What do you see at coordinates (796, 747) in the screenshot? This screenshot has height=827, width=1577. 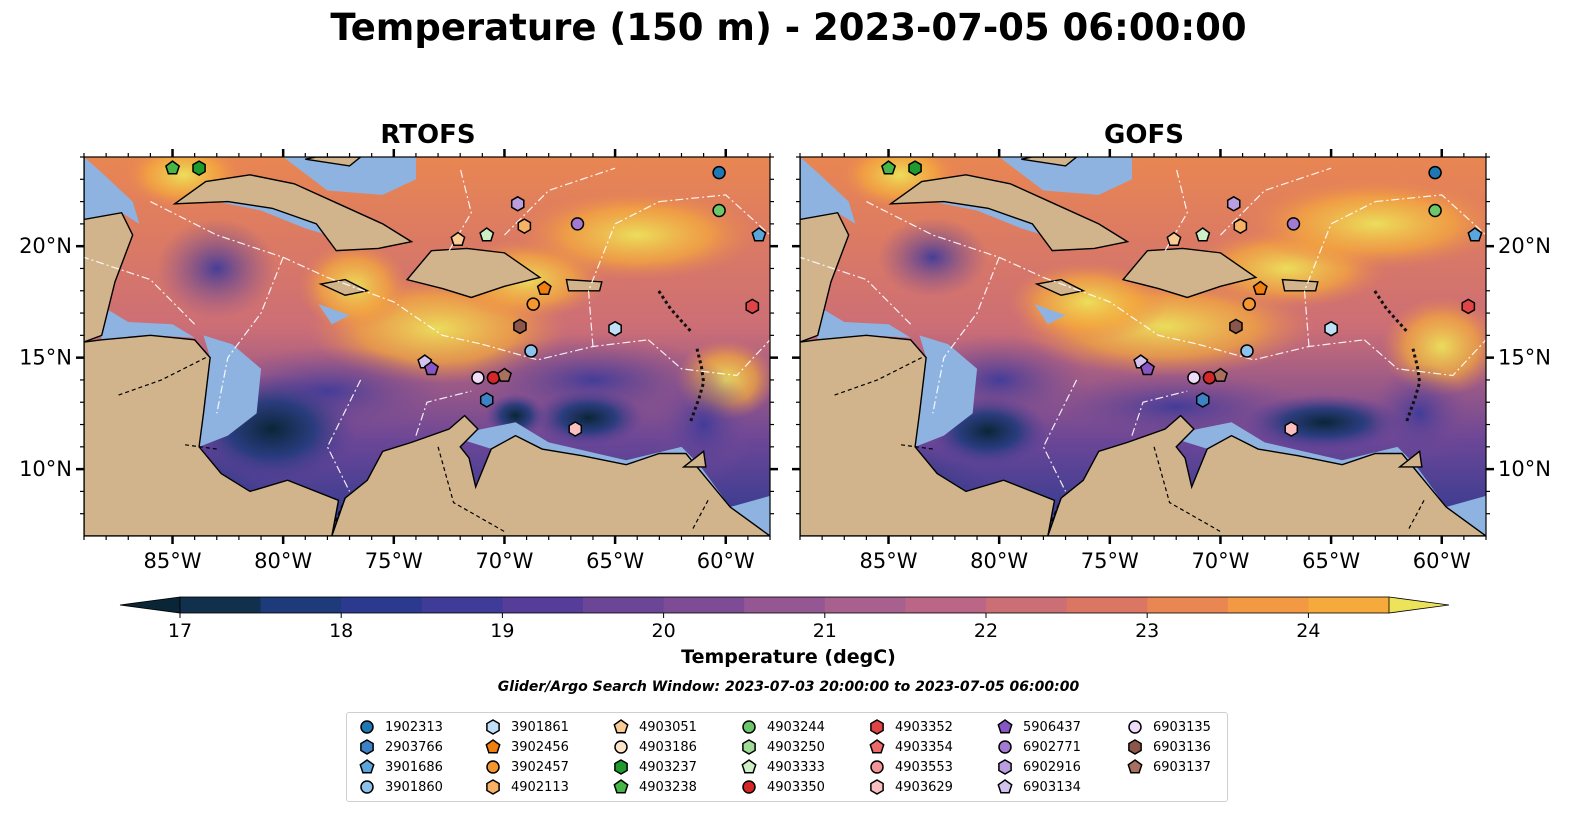 I see `legend-label: 4903250` at bounding box center [796, 747].